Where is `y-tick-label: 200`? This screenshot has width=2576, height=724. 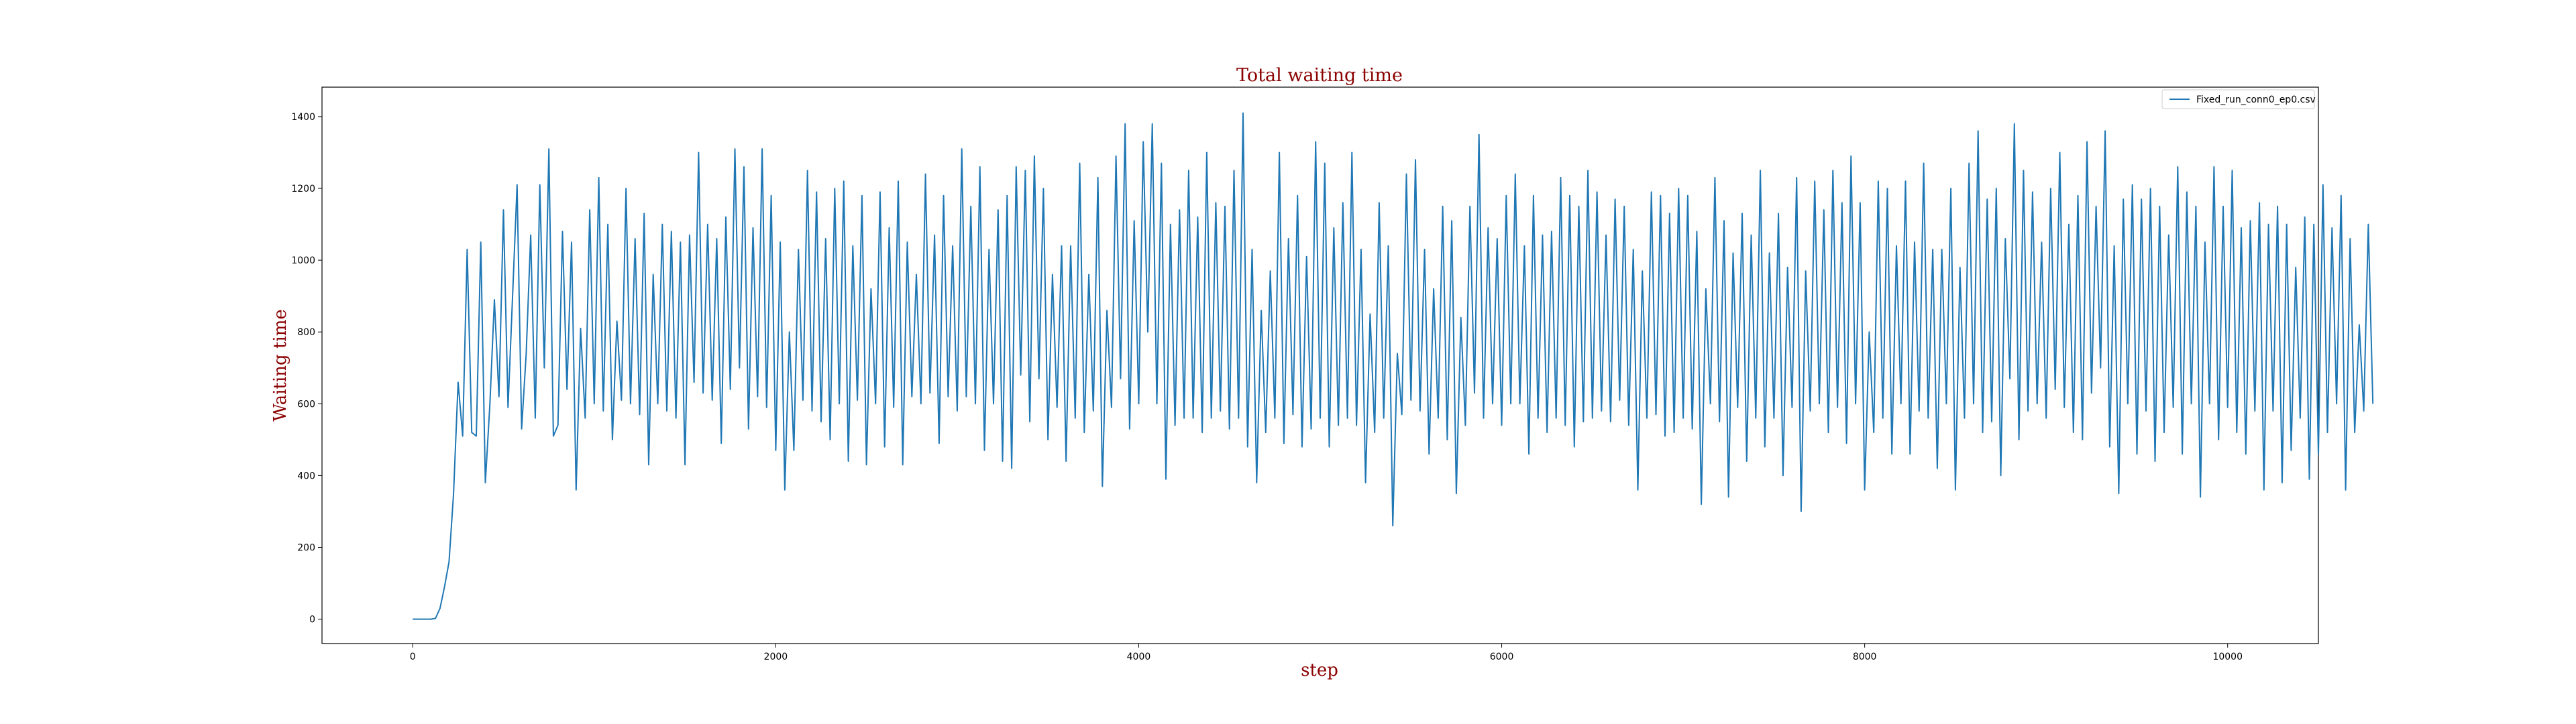
y-tick-label: 200 is located at coordinates (306, 547).